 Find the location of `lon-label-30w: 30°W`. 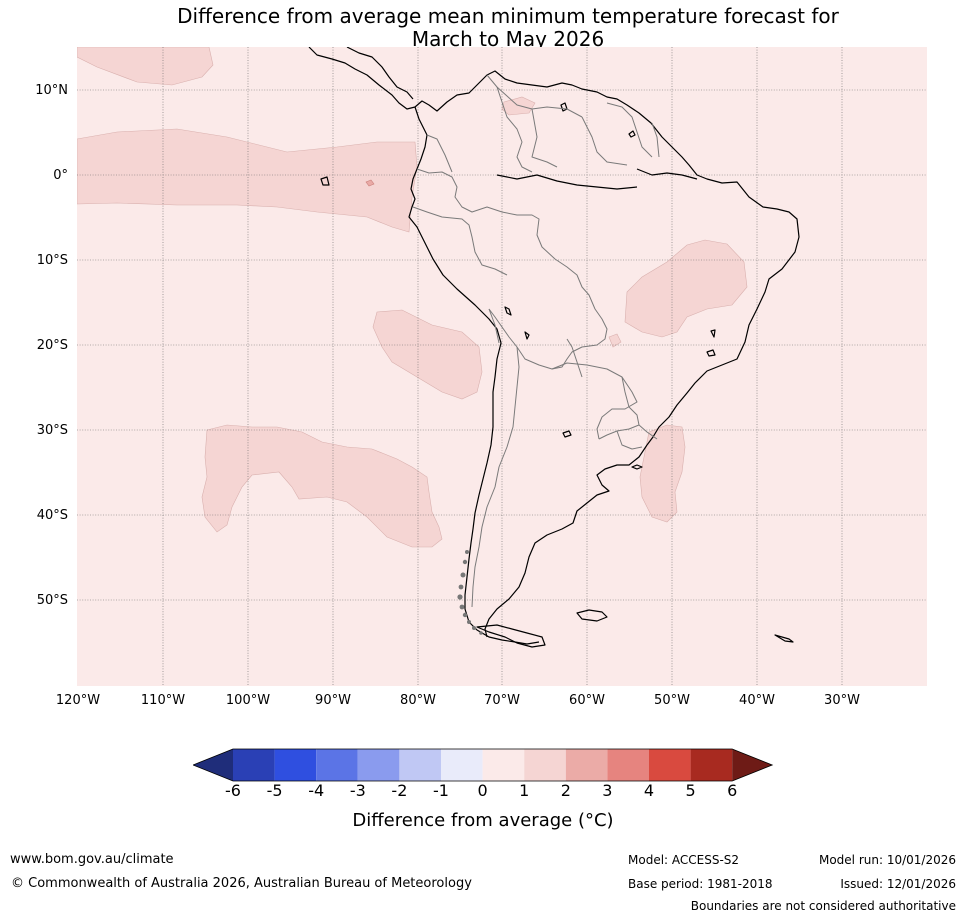

lon-label-30w: 30°W is located at coordinates (842, 700).